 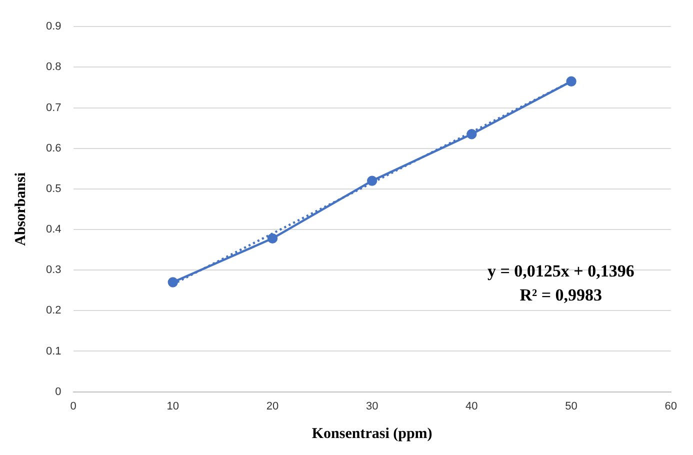 I want to click on x-tick-label: 60, so click(x=671, y=406).